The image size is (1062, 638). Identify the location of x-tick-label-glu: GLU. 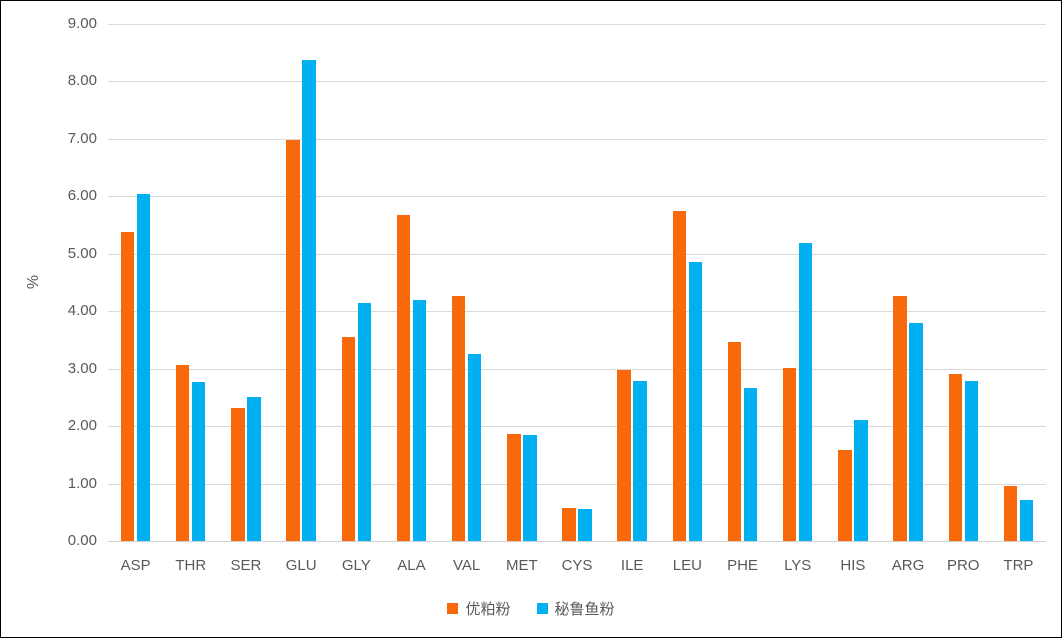
(301, 565).